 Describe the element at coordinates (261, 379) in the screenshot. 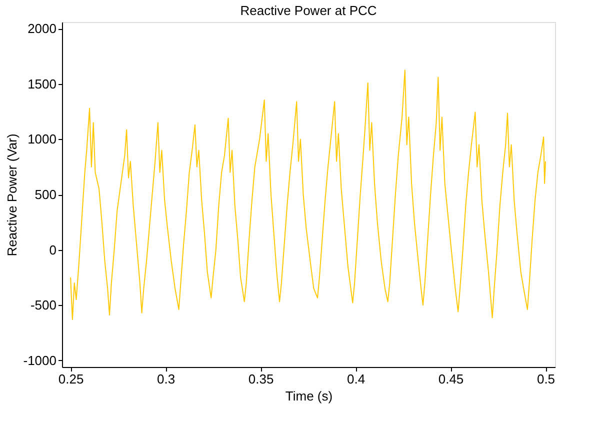

I see `x-tick-label: 0.35` at that location.